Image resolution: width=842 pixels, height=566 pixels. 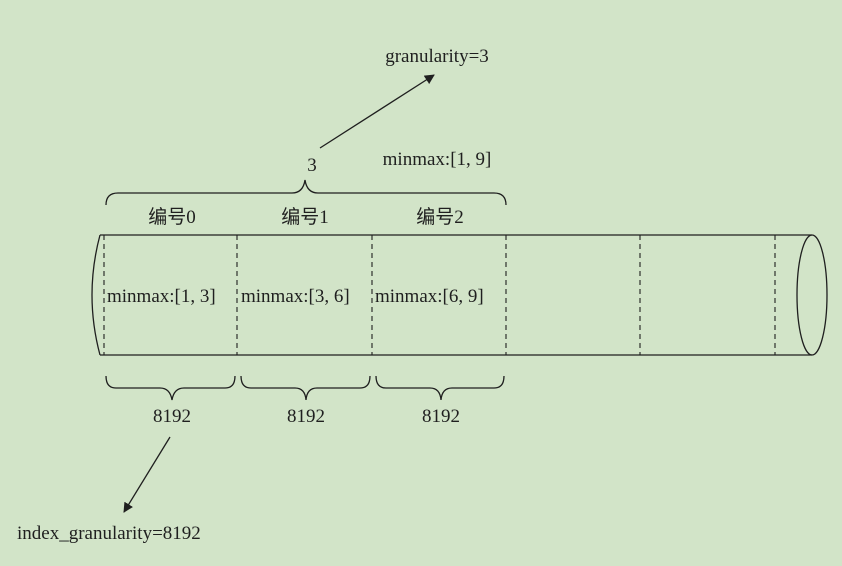 What do you see at coordinates (312, 165) in the screenshot?
I see `granule-rows-label: 3` at bounding box center [312, 165].